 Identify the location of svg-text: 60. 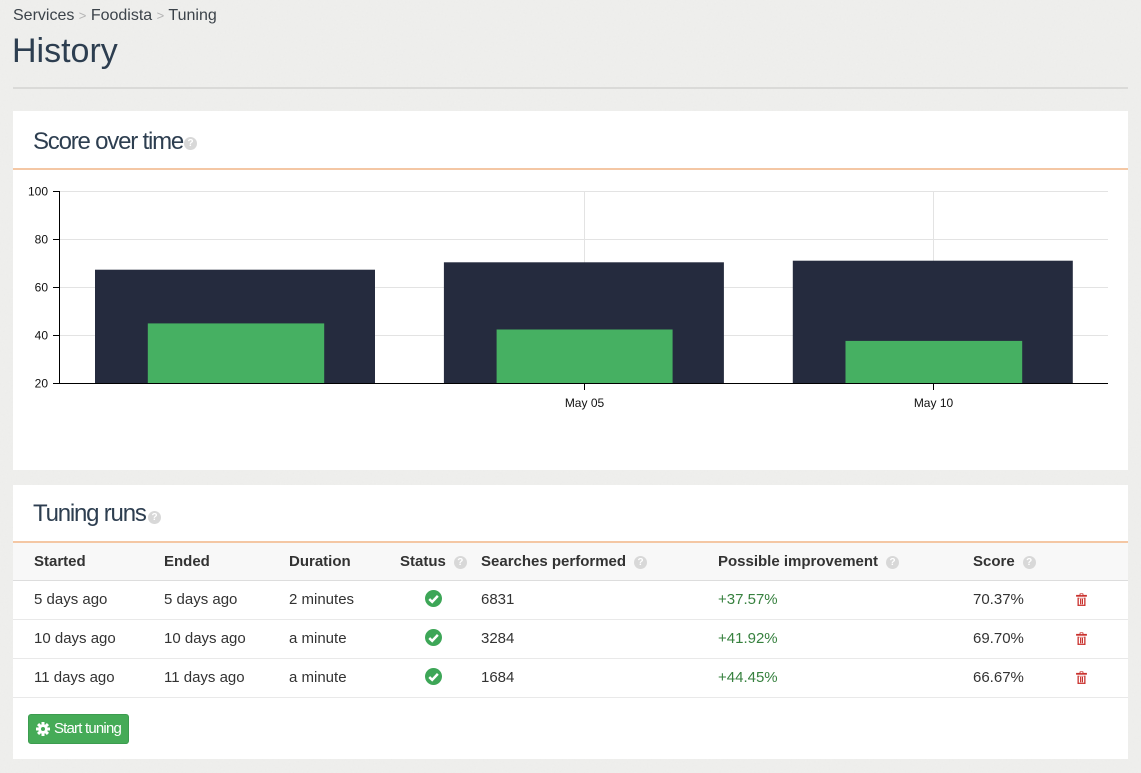
(42, 288).